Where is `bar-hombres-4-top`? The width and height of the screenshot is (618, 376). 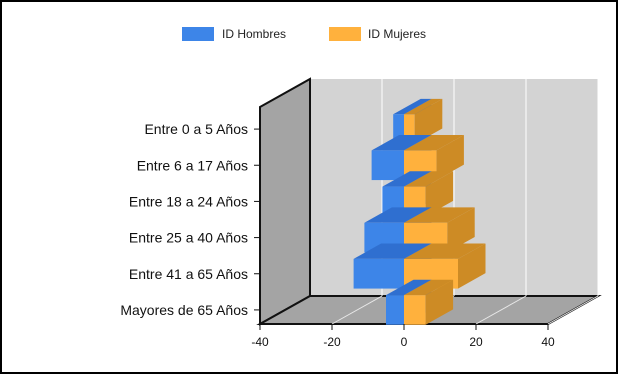
bar-hombres-4-top is located at coordinates (392, 251).